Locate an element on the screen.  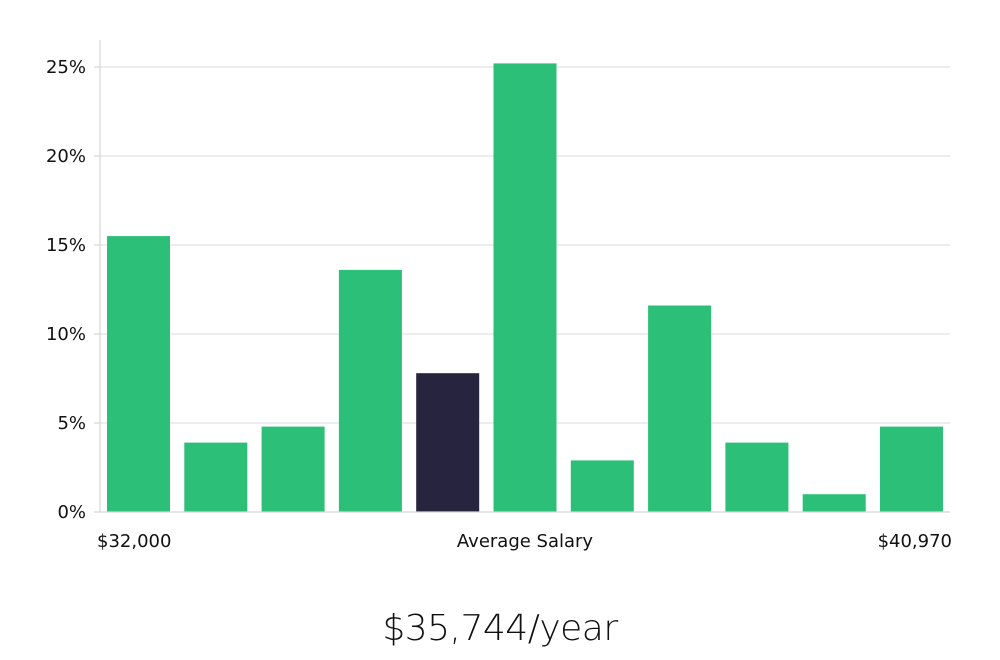
y-tick-labels: 0% 5% 10% 15% 20% 25% is located at coordinates (73, 290).